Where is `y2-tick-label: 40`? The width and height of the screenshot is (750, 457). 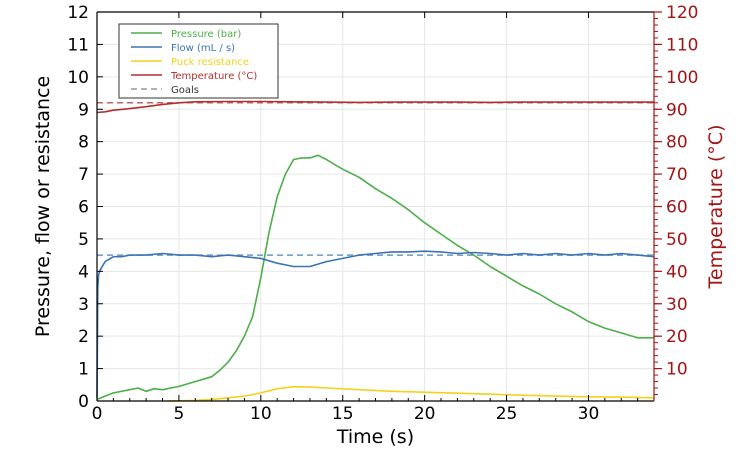 y2-tick-label: 40 is located at coordinates (677, 272).